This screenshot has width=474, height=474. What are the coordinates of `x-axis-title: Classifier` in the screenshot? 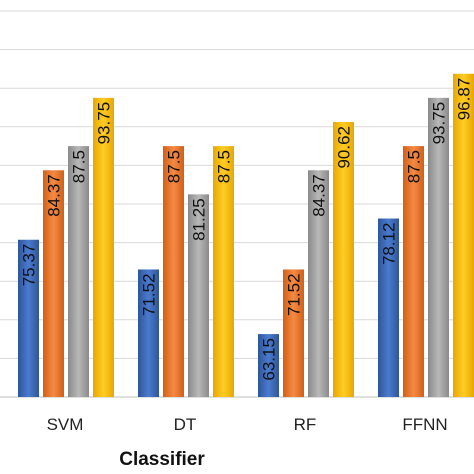 It's located at (162, 459).